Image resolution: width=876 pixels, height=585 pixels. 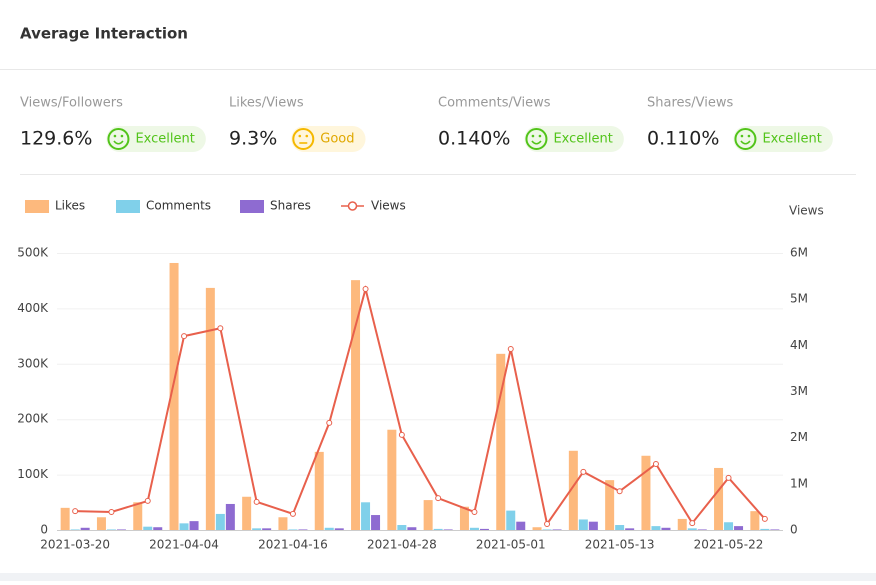 What do you see at coordinates (799, 391) in the screenshot?
I see `y2-tick-label: 3M` at bounding box center [799, 391].